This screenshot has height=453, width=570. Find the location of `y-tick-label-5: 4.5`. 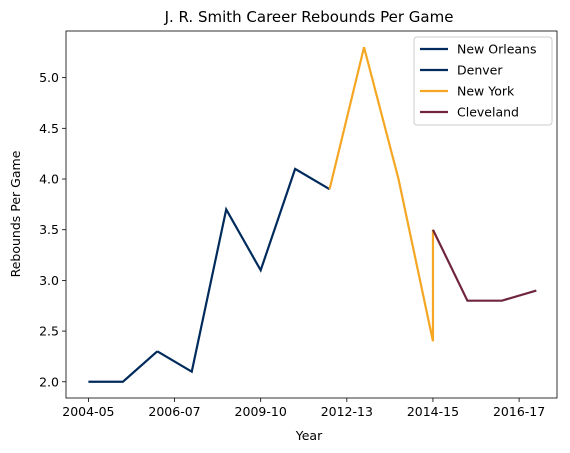

y-tick-label-5: 4.5 is located at coordinates (49, 128).